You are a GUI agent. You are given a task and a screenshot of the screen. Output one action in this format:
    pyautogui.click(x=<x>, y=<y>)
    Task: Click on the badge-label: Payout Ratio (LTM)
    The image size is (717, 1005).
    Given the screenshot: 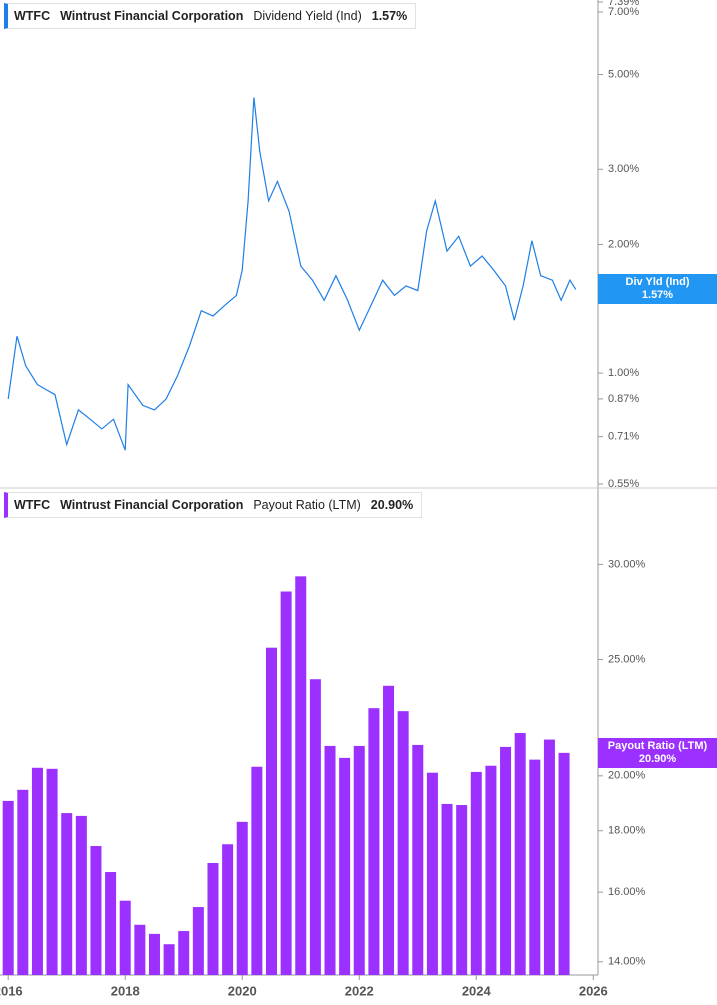 What is the action you would take?
    pyautogui.click(x=657, y=745)
    